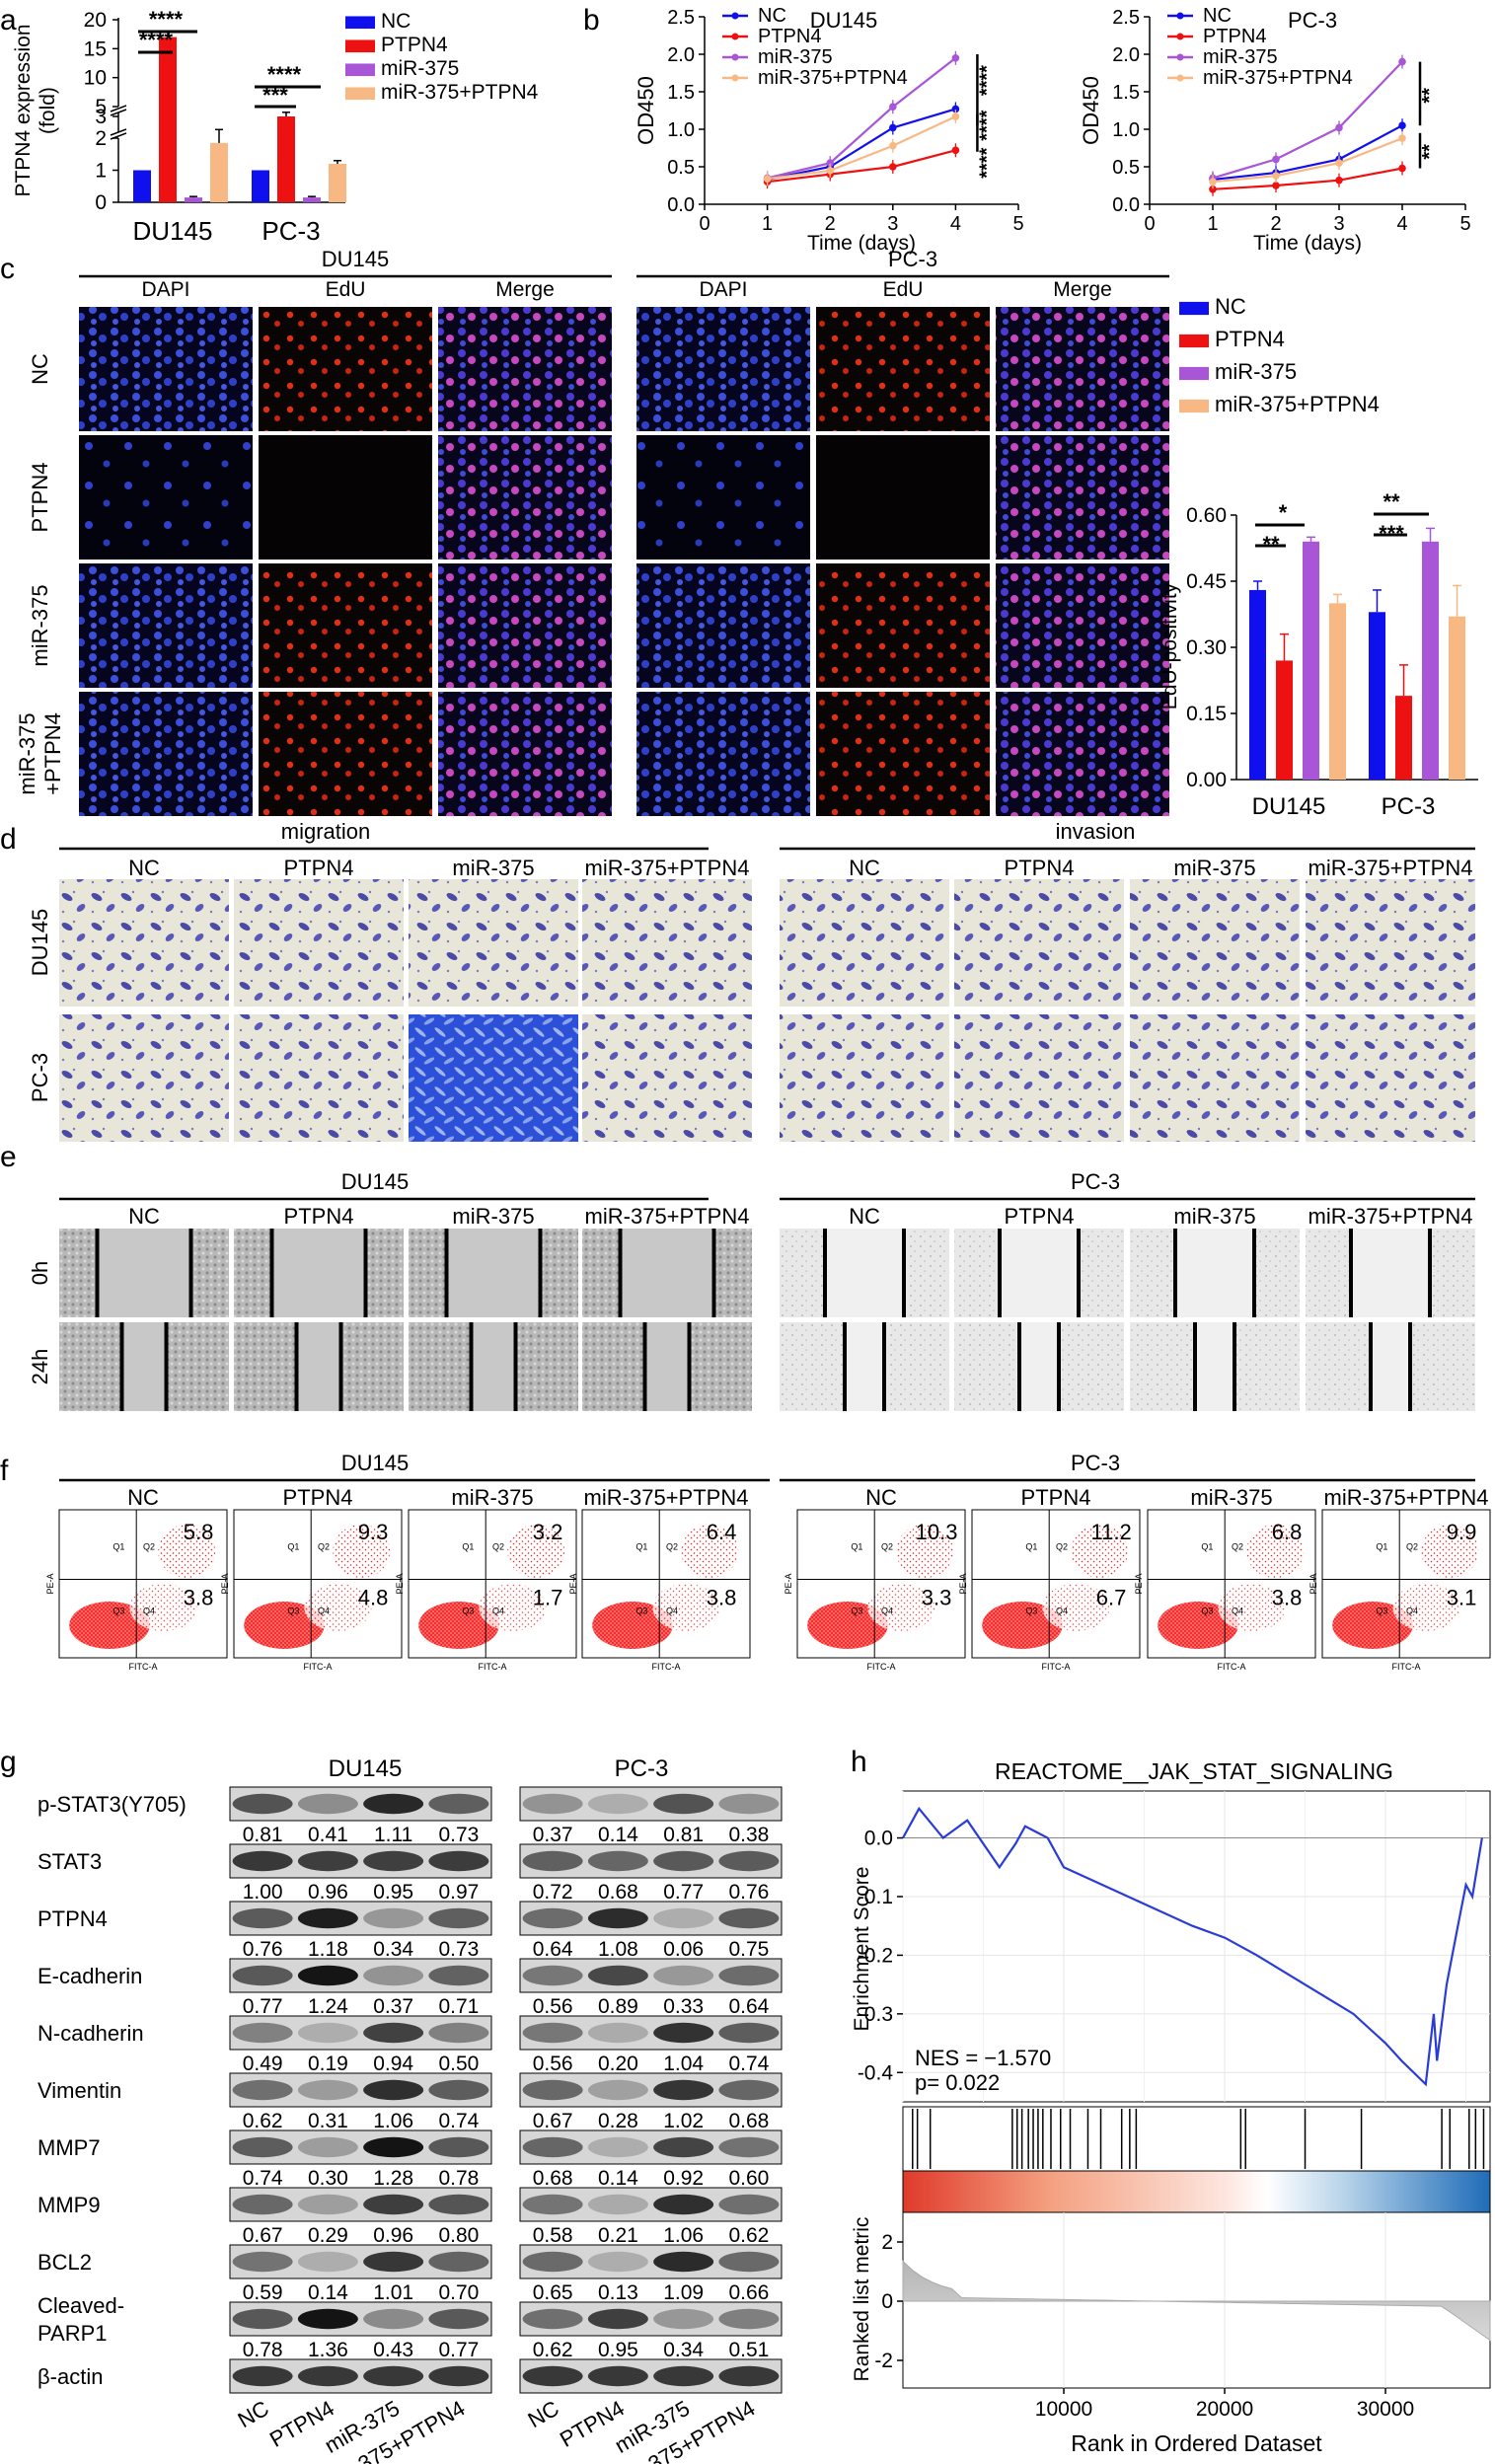  Describe the element at coordinates (748, 1950) in the screenshot. I see `panel-g-density-value: 0.75` at that location.